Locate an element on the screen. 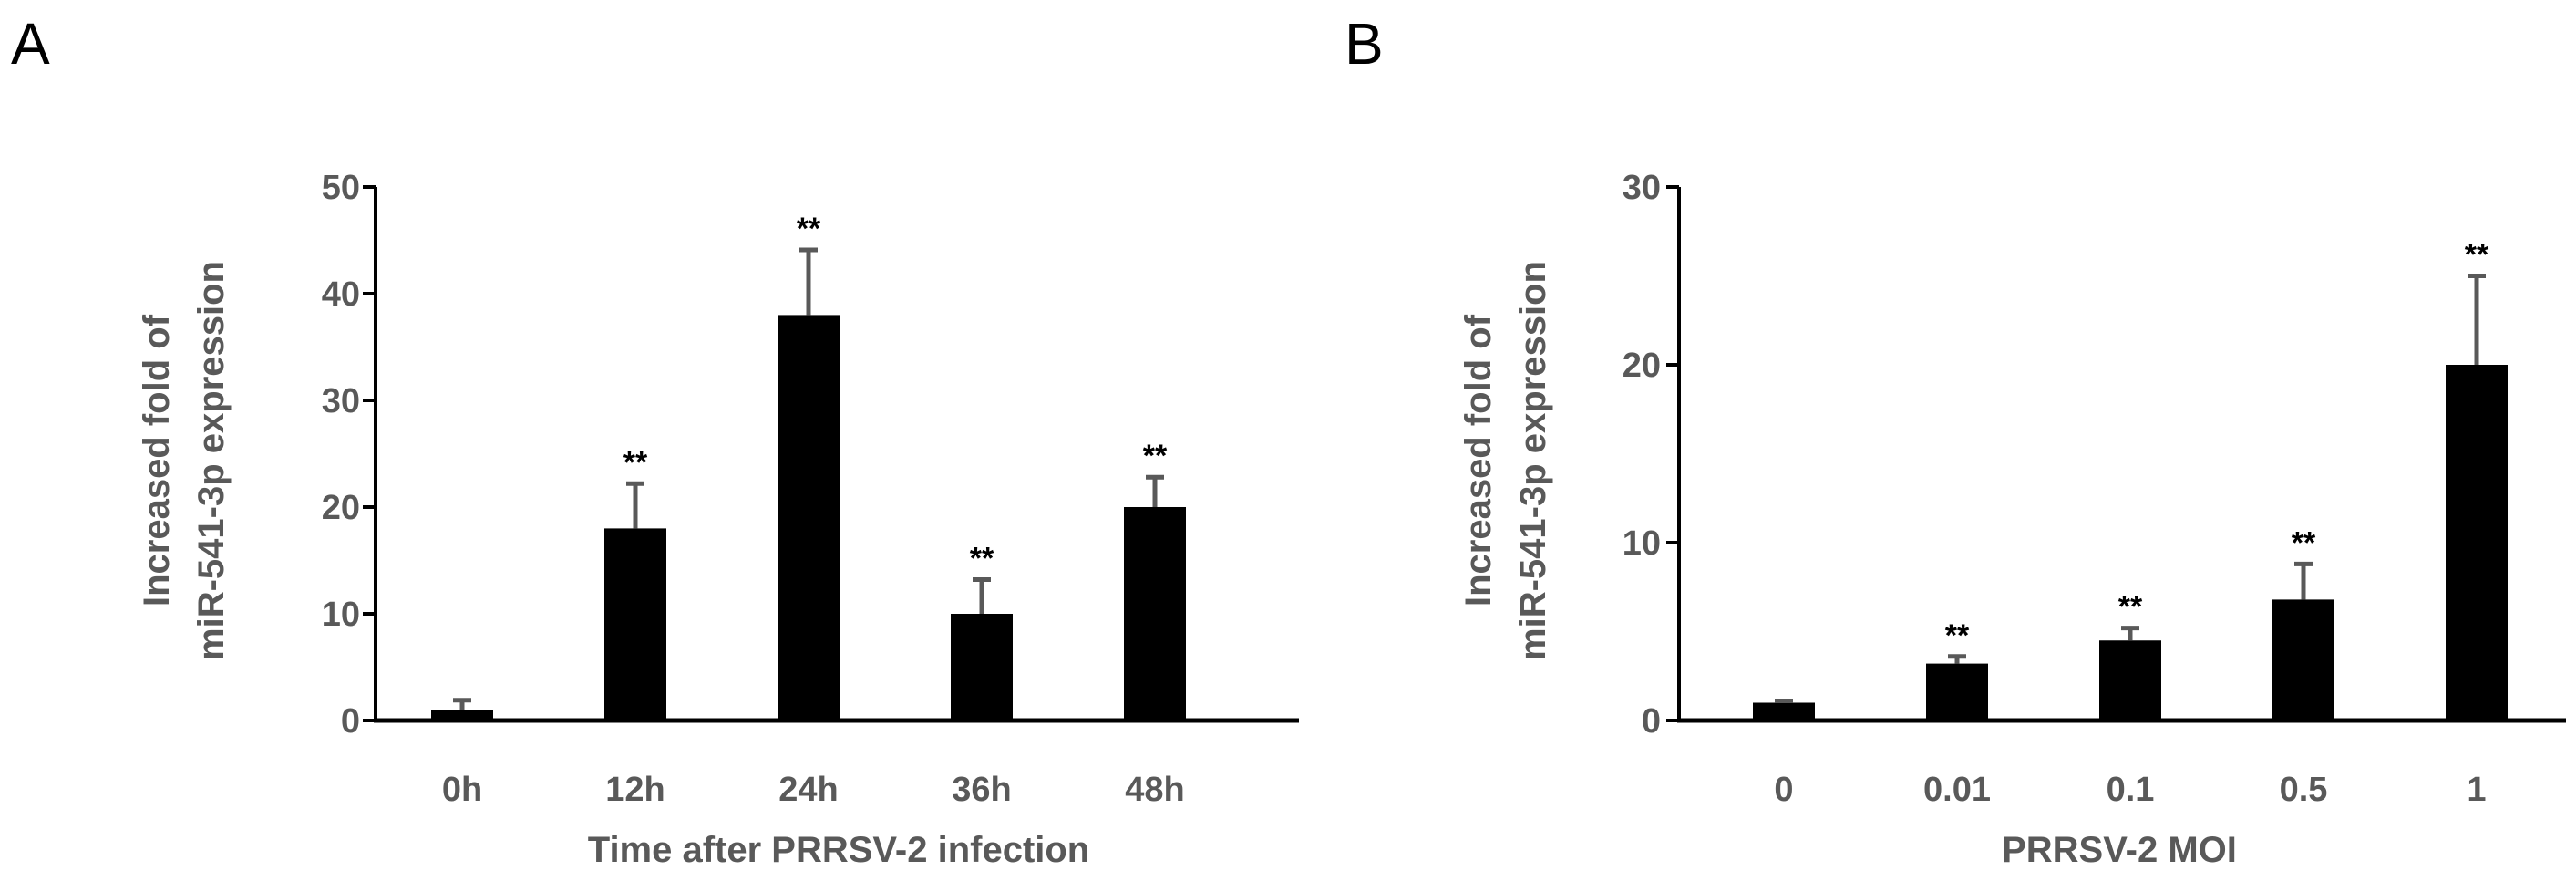  y-axis-title-line1-a: Increased fold of is located at coordinates (157, 460).